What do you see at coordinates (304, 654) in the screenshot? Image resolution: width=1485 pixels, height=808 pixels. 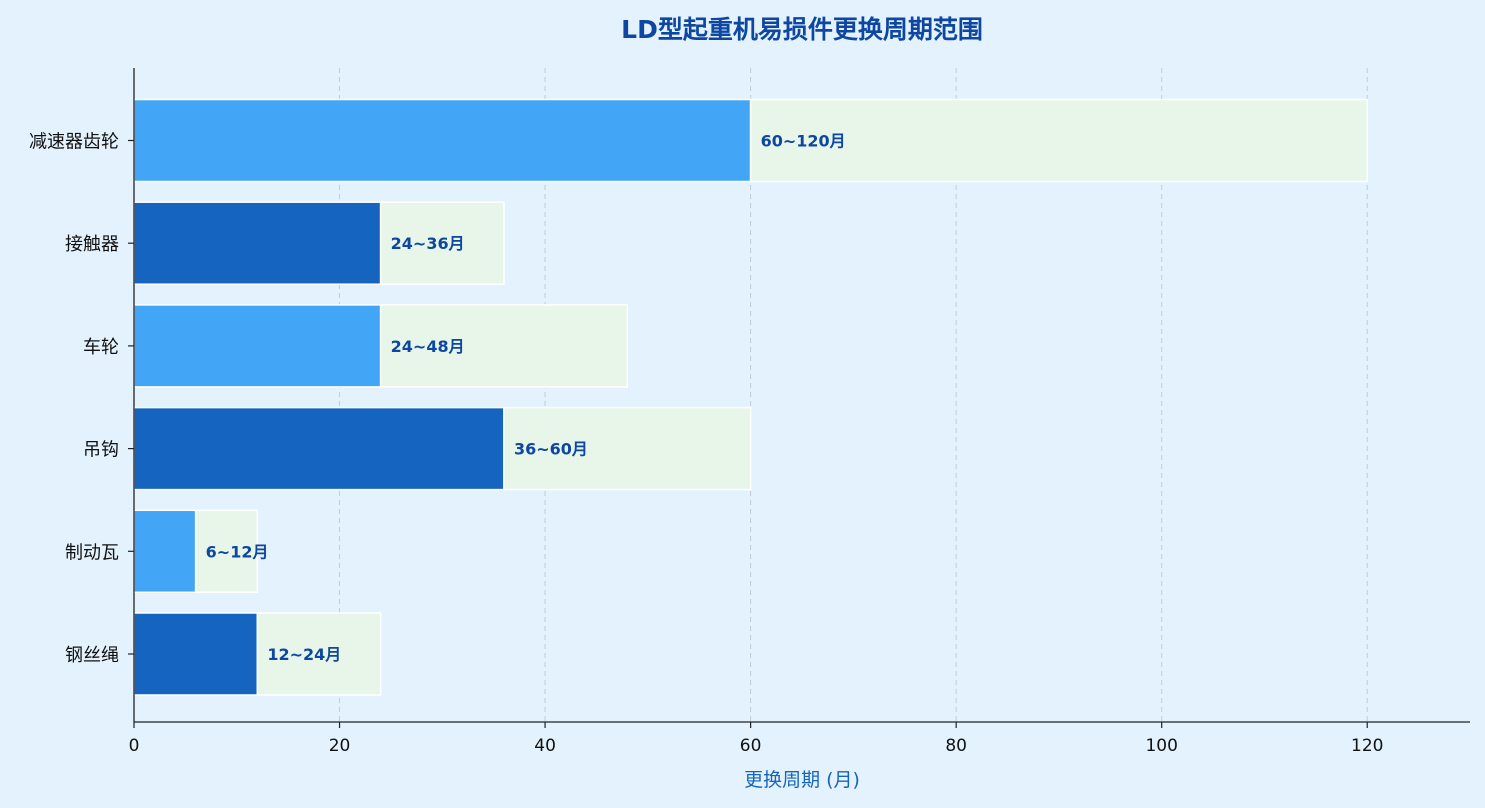 I see `data-label: 12~24月` at bounding box center [304, 654].